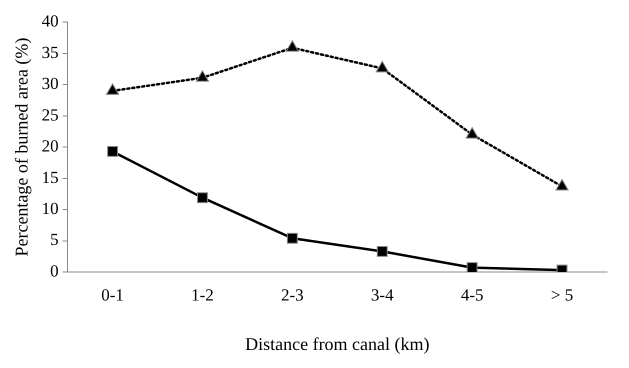 The width and height of the screenshot is (629, 368). What do you see at coordinates (562, 295) in the screenshot?
I see `x-tick-label: > 5` at bounding box center [562, 295].